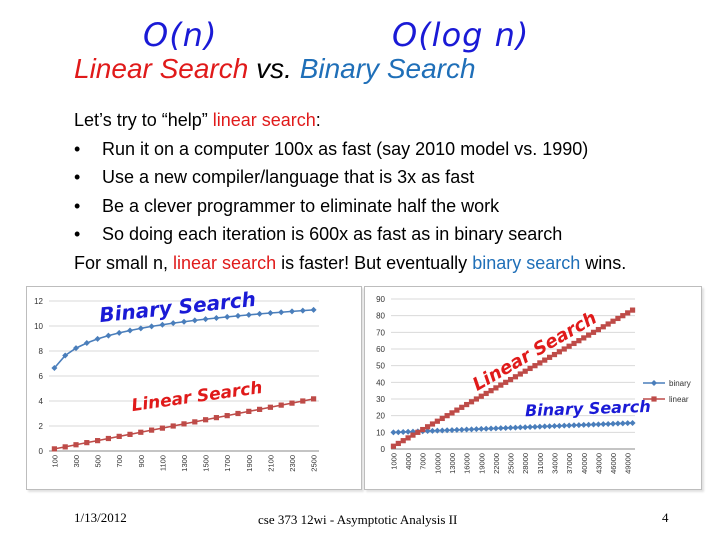  I want to click on x-tick-label: 100, so click(54, 461).